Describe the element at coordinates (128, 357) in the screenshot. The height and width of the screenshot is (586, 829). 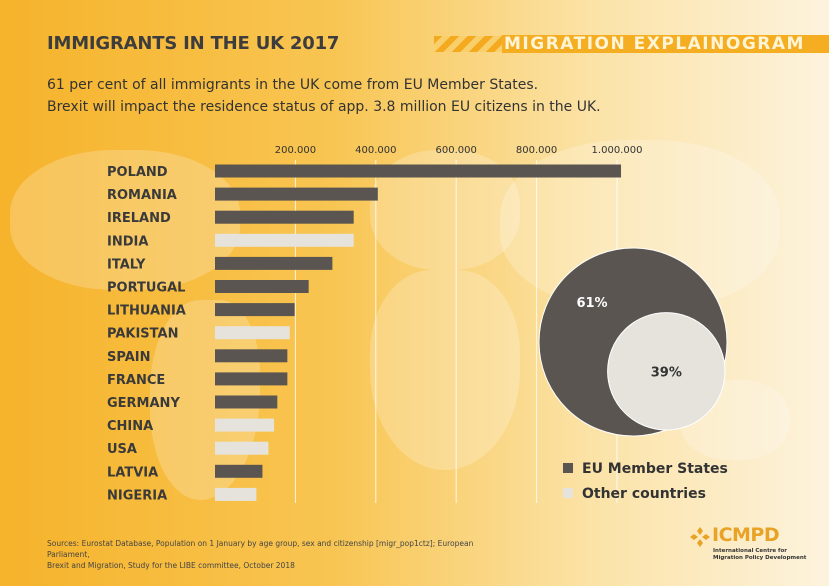
I see `category-label: SPAIN` at that location.